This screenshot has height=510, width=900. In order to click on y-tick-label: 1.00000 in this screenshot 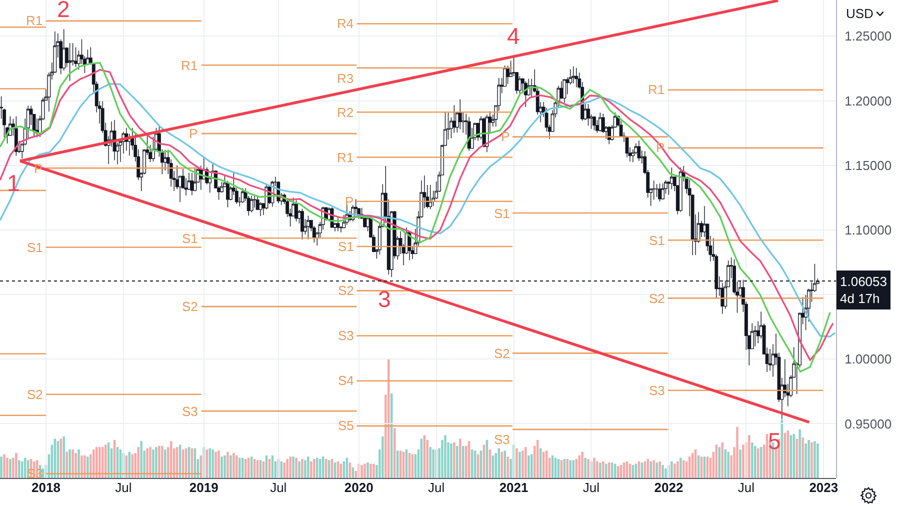, I will do `click(868, 359)`.